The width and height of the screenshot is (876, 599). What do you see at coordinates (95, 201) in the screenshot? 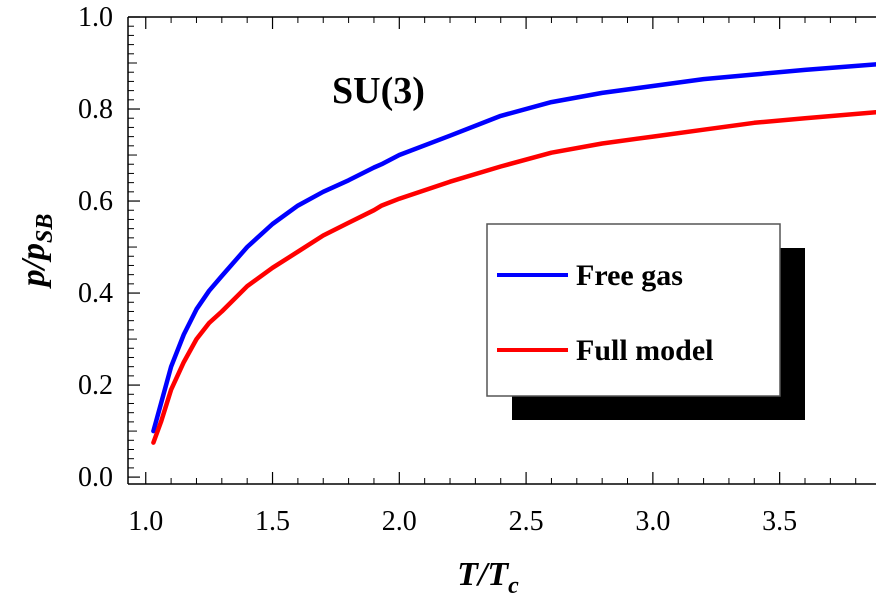
I see `y-tick-label: 0.6` at bounding box center [95, 201].